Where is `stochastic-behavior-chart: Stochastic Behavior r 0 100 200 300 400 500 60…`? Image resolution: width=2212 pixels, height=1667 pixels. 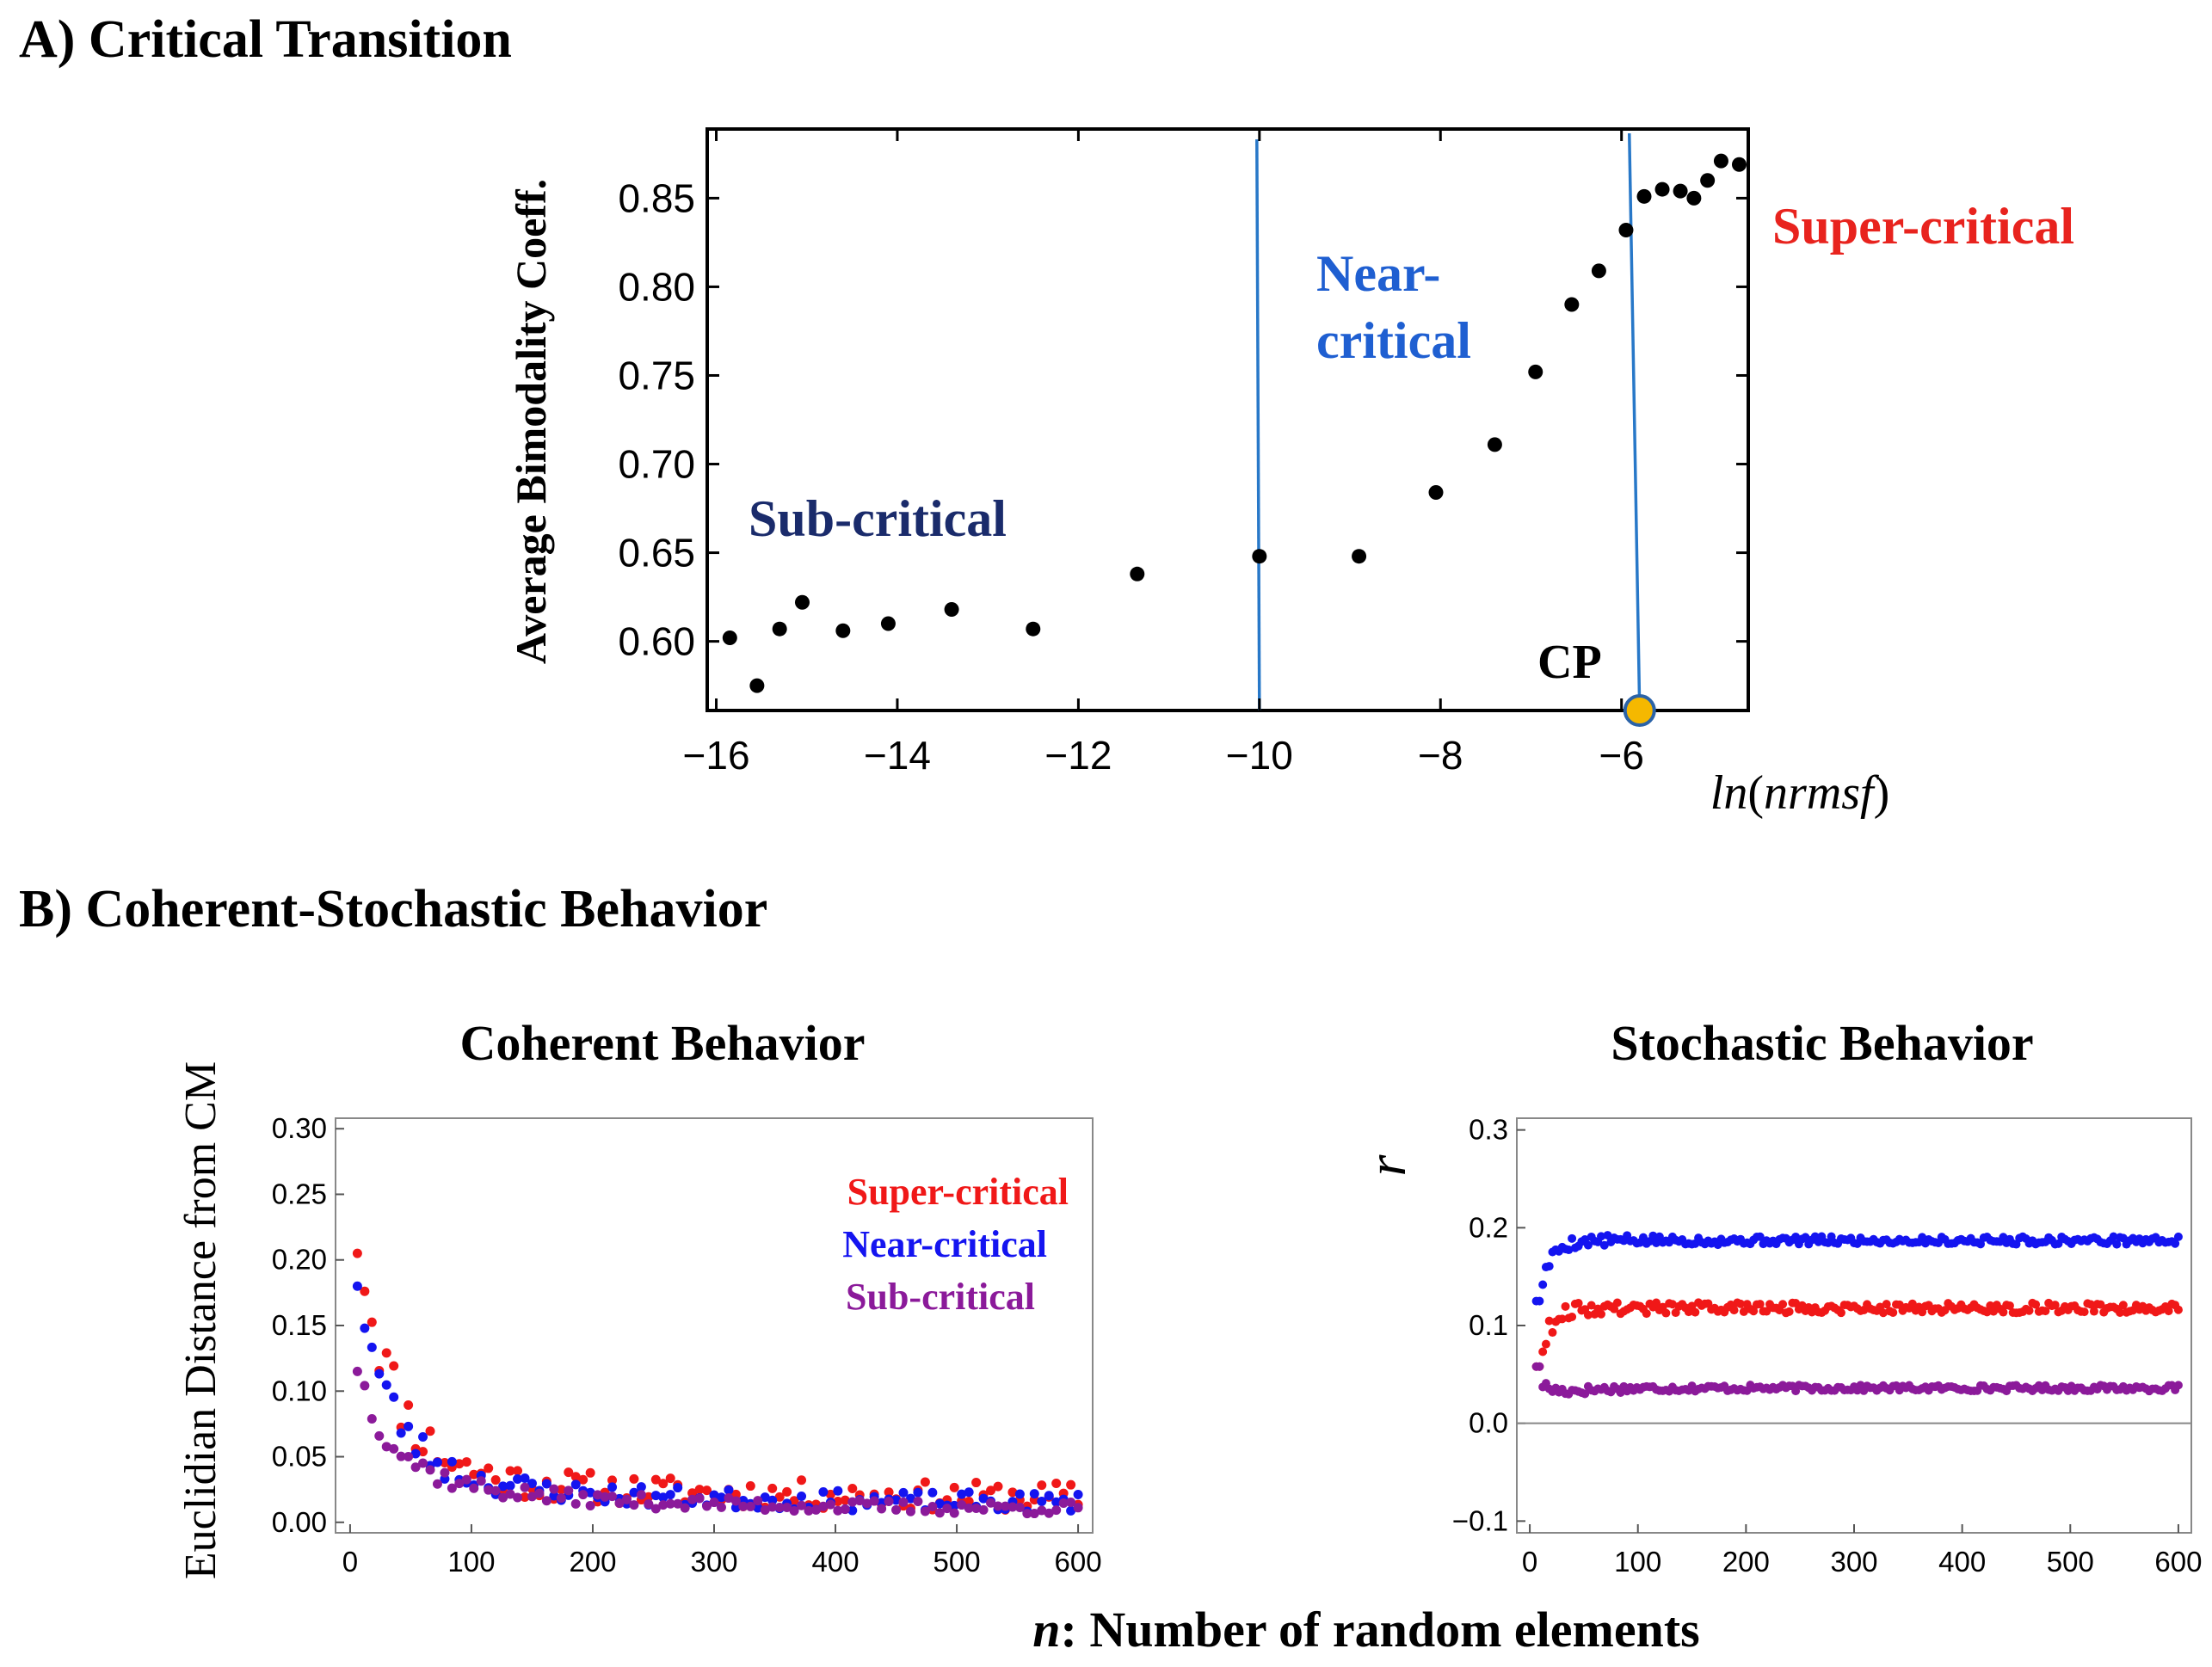 stochastic-behavior-chart: Stochastic Behavior r 0 100 200 300 400 500 60… is located at coordinates (1779, 1296).